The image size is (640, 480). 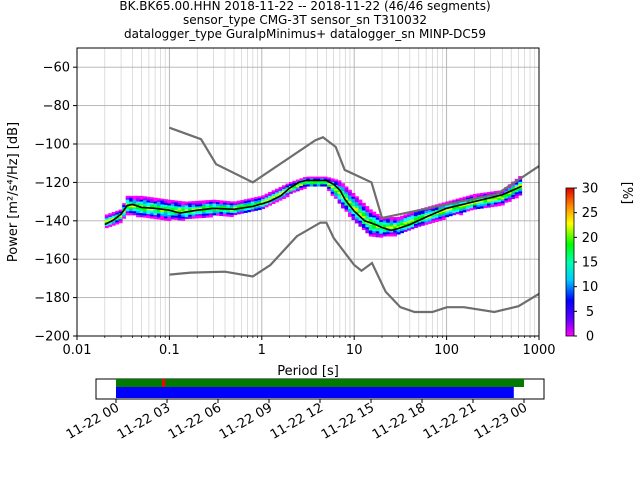 I want to click on x-axis-ticks: 0.01 0.1 1 10 100 1000, so click(x=309, y=347).